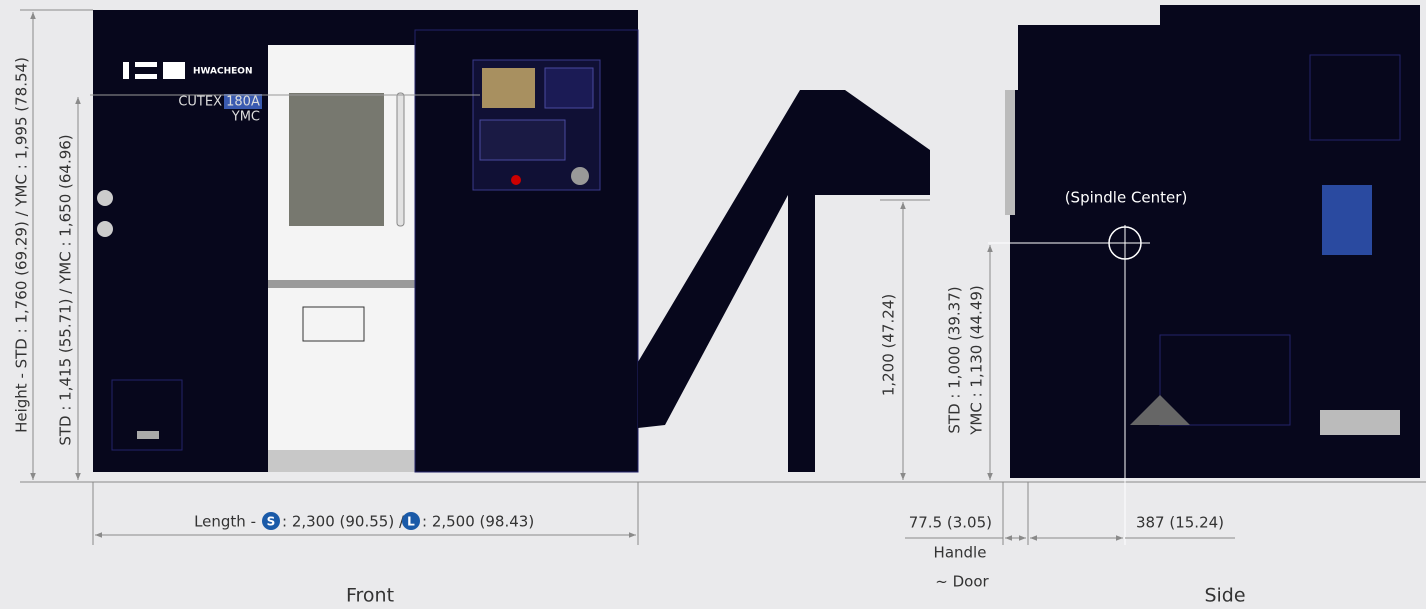  What do you see at coordinates (200, 102) in the screenshot?
I see `model: CUTEX` at bounding box center [200, 102].